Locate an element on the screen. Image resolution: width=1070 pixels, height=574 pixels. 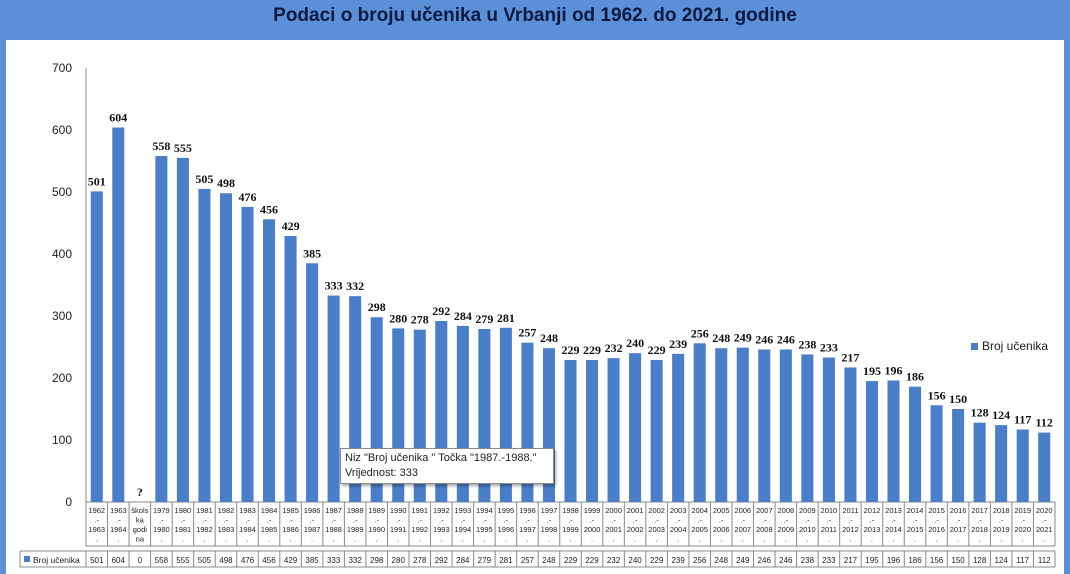
data-table-value: 333 is located at coordinates (334, 560).